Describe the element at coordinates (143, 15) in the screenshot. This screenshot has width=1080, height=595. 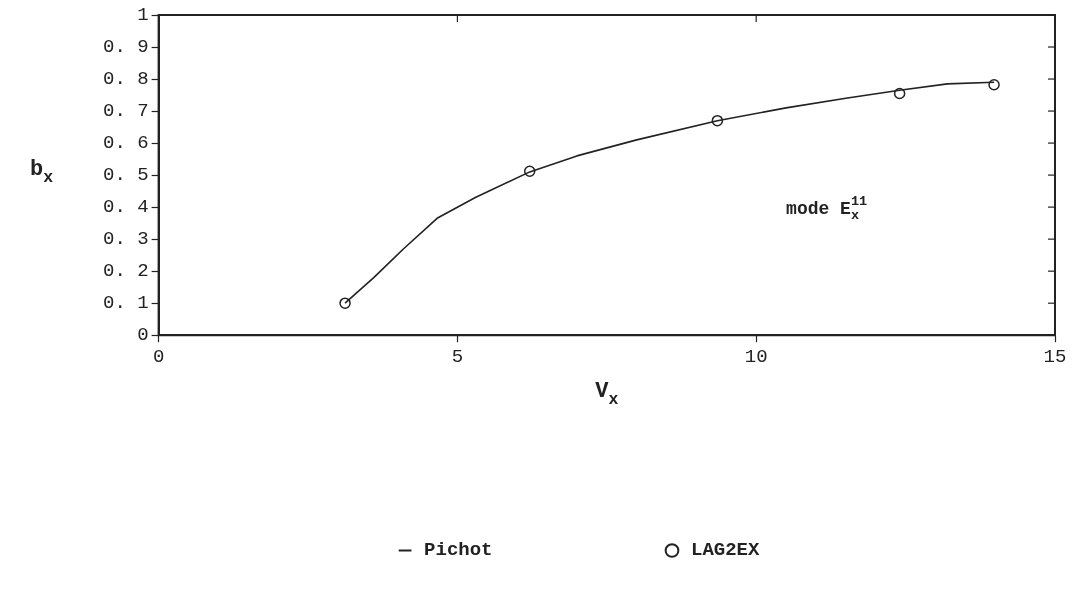
I see `y-tick-label: 1` at that location.